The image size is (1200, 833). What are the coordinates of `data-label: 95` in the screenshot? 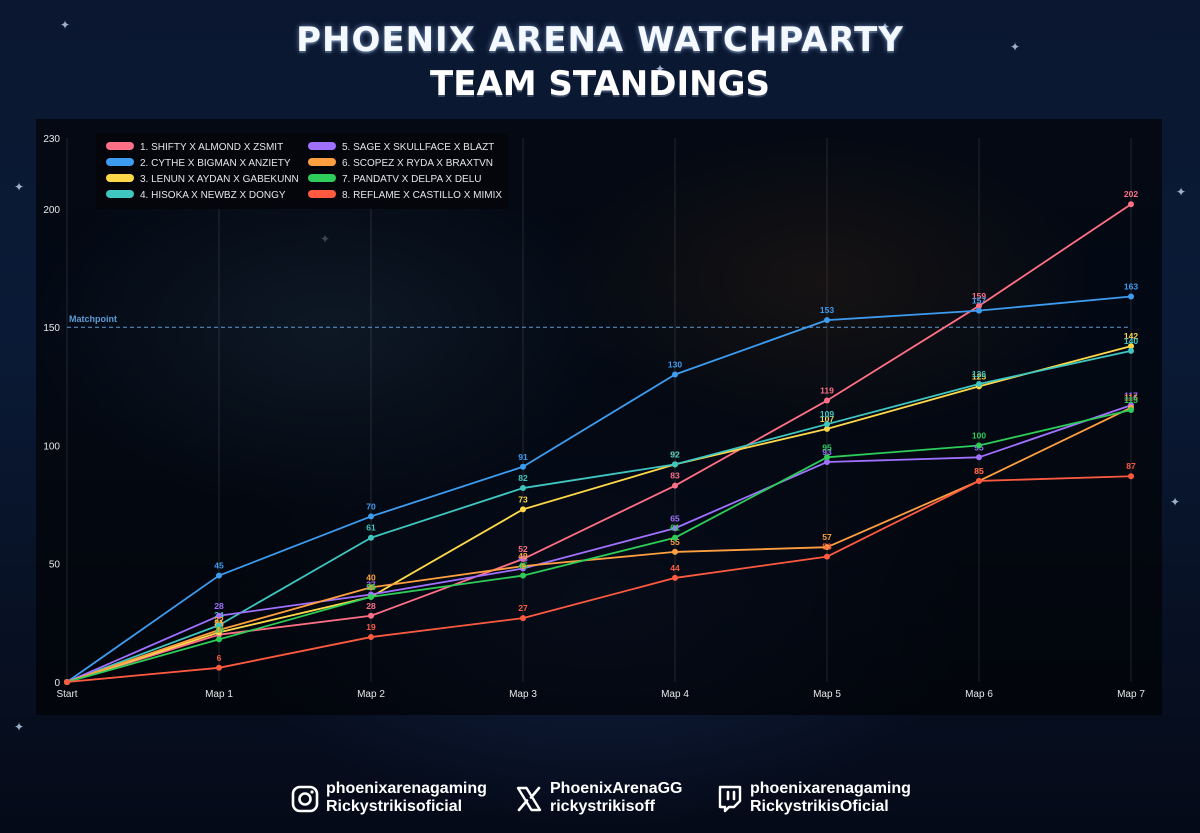 It's located at (827, 447).